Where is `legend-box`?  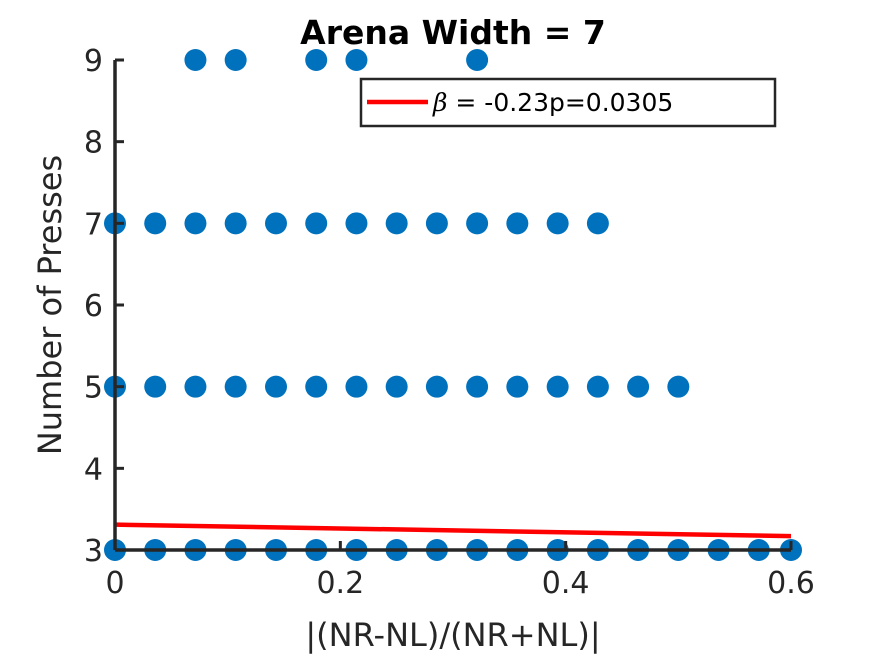
legend-box is located at coordinates (568, 102).